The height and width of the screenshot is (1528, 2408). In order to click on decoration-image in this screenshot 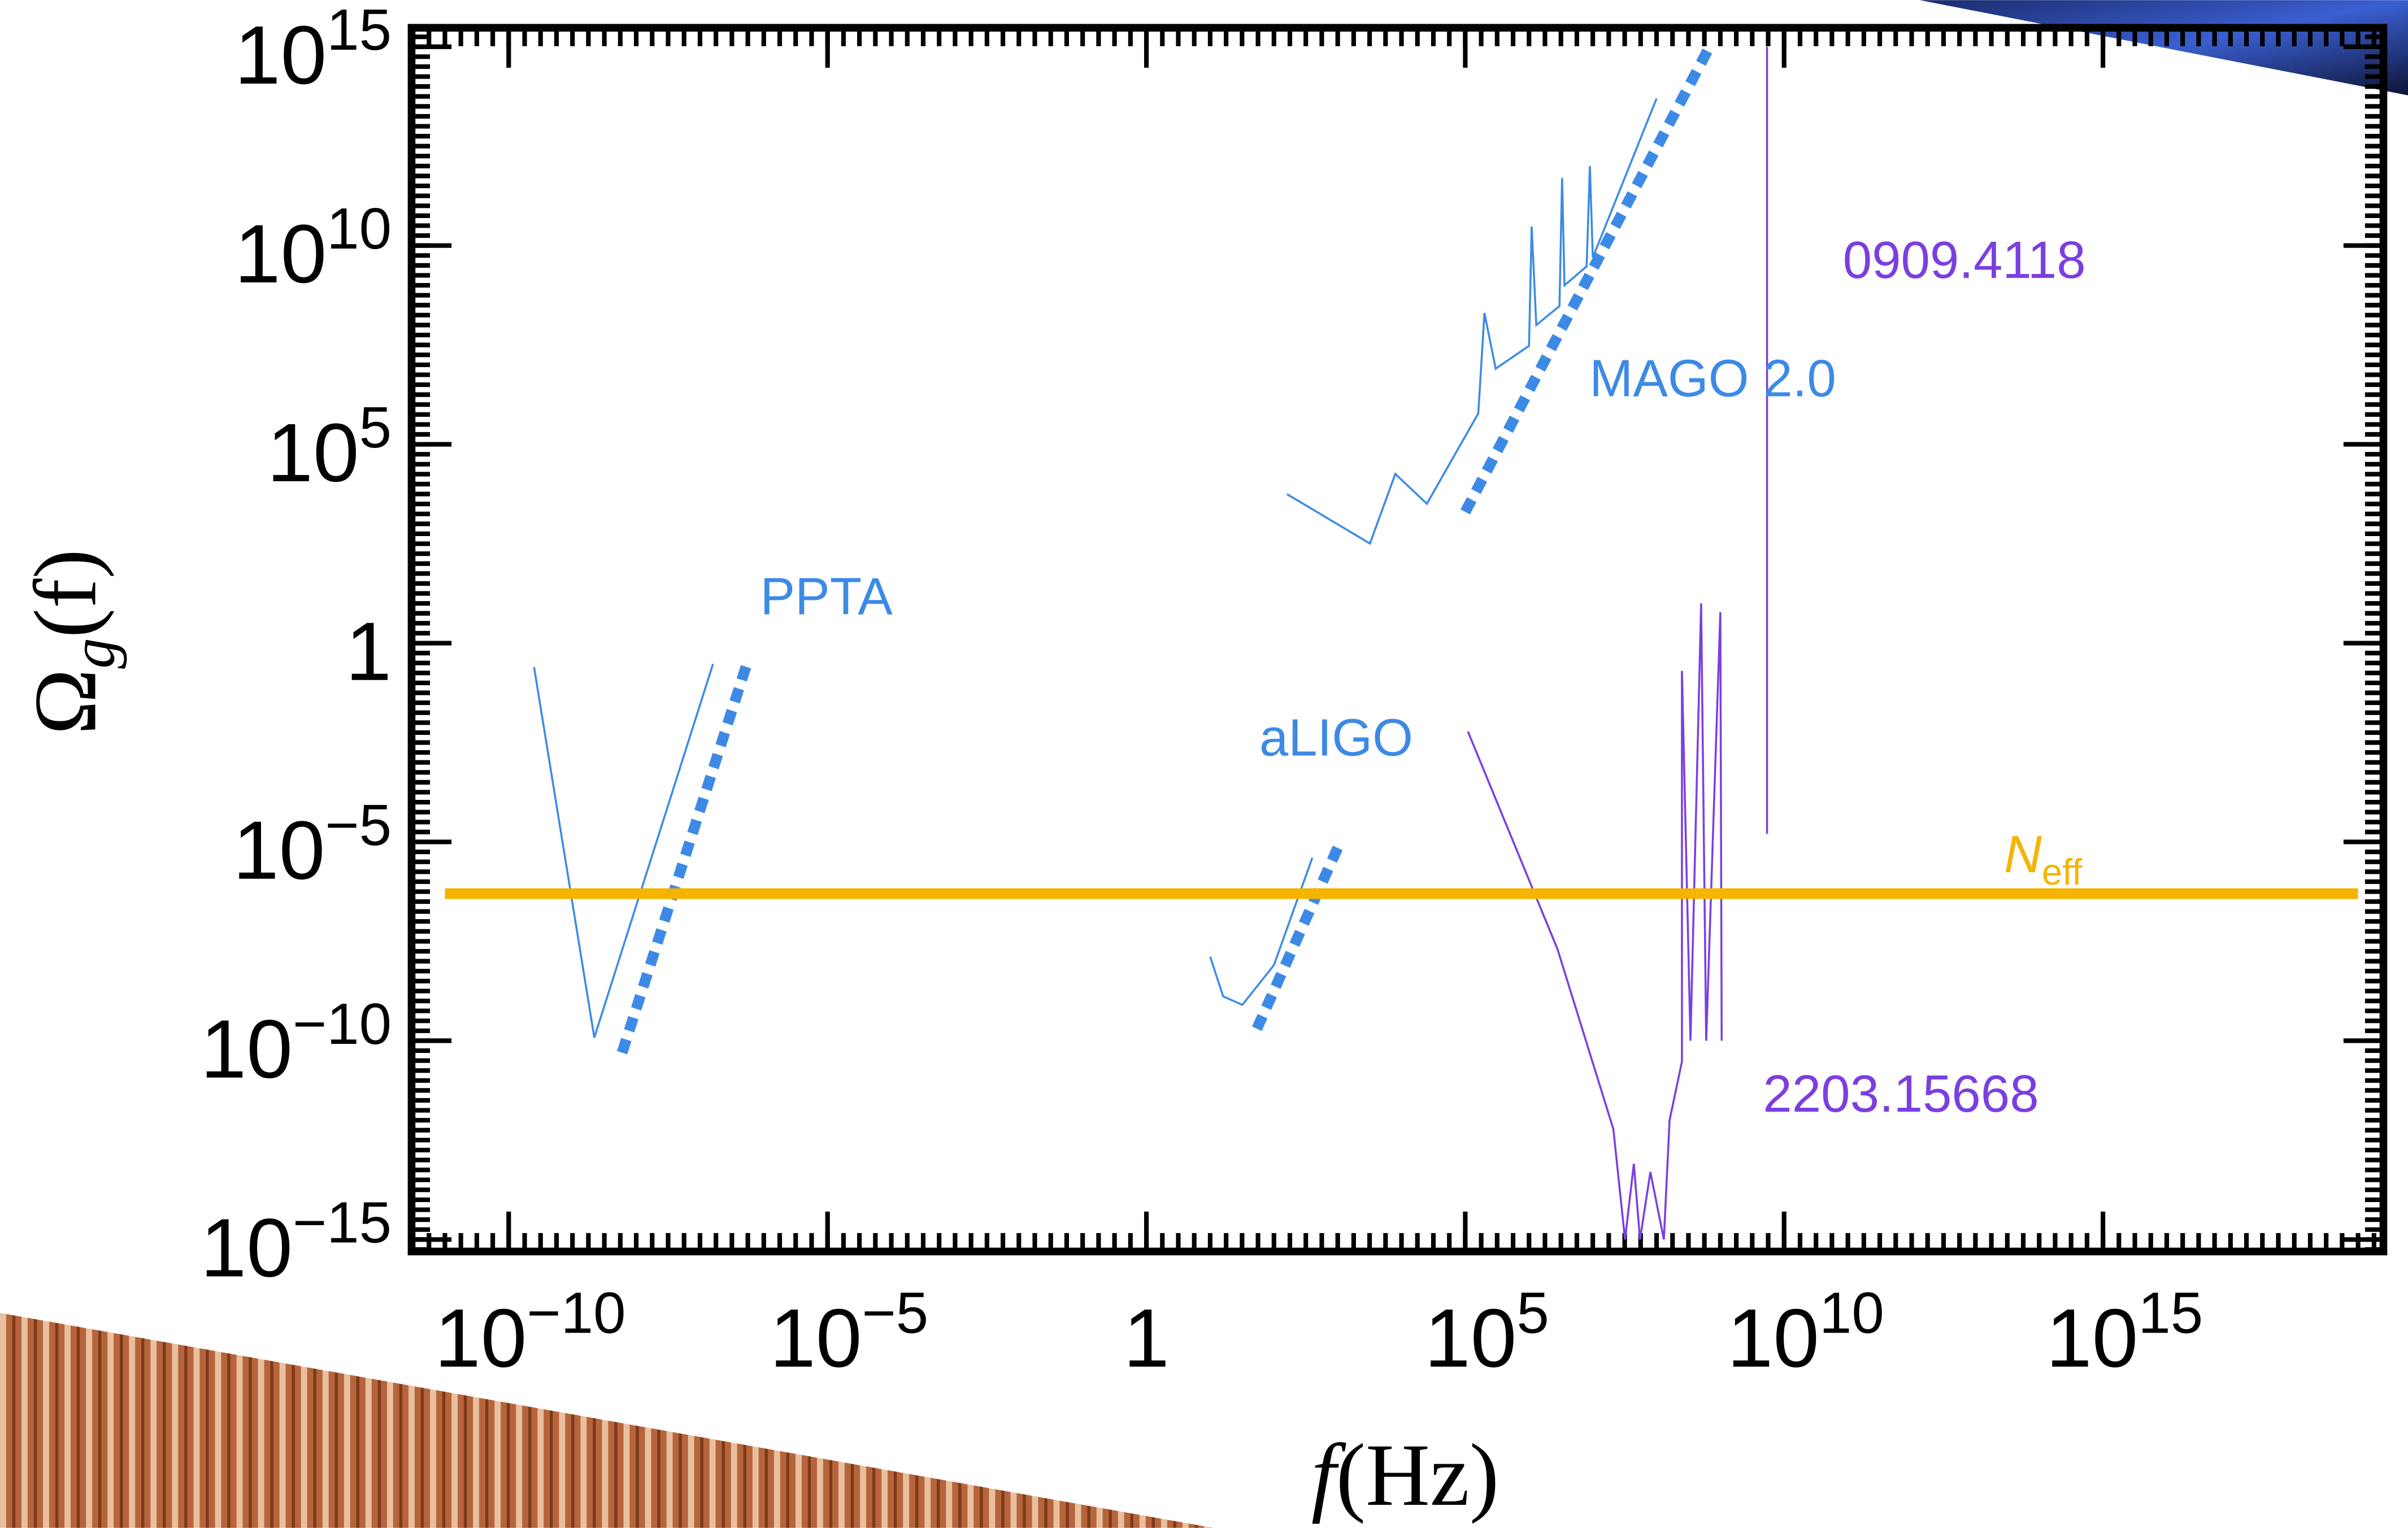, I will do `click(2163, 47)`.